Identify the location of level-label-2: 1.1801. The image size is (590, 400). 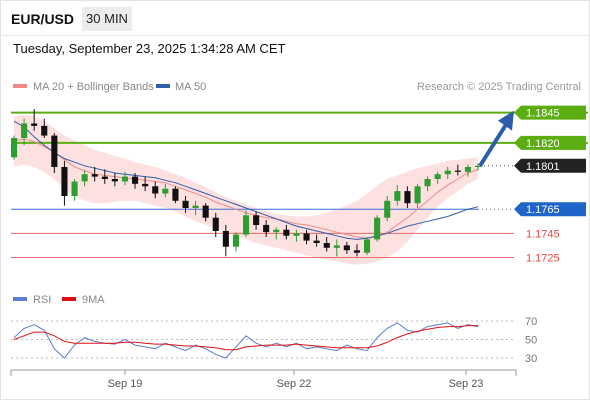
(543, 167).